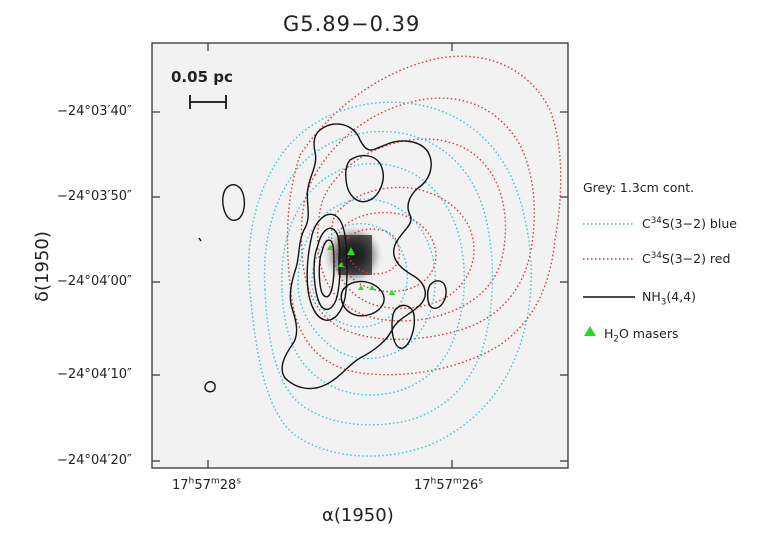 Image resolution: width=780 pixels, height=540 pixels. I want to click on y-axis-label: δ(1950), so click(42, 266).